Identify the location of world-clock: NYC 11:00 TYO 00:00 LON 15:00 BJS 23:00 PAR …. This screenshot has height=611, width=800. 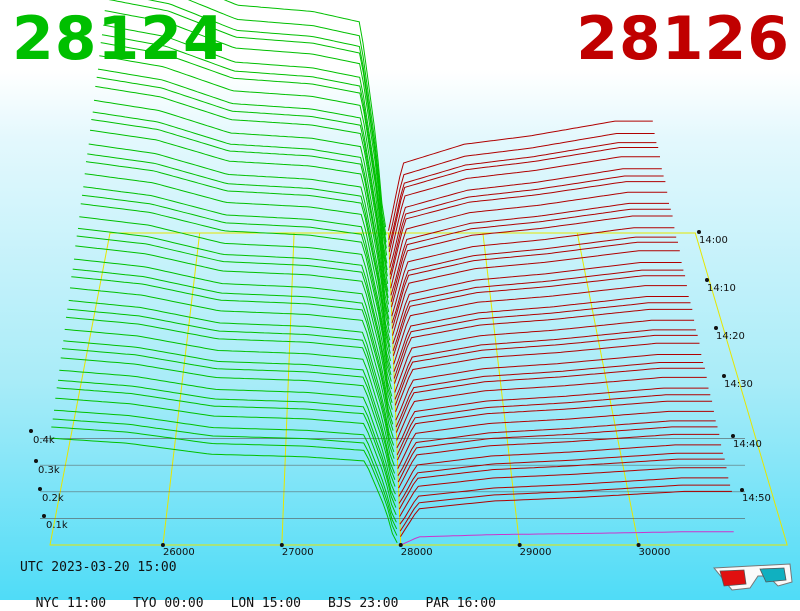
(271, 596).